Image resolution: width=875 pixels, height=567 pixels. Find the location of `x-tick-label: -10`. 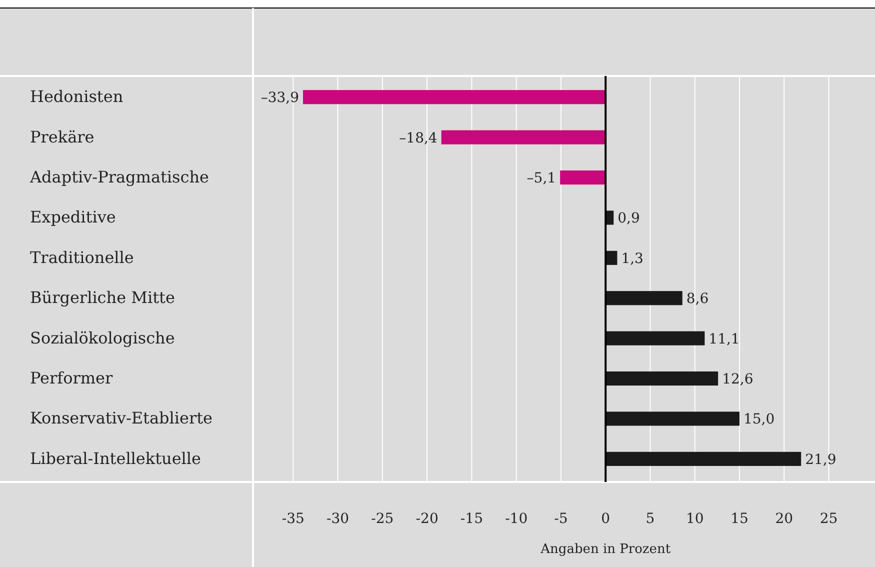

x-tick-label: -10 is located at coordinates (516, 518).